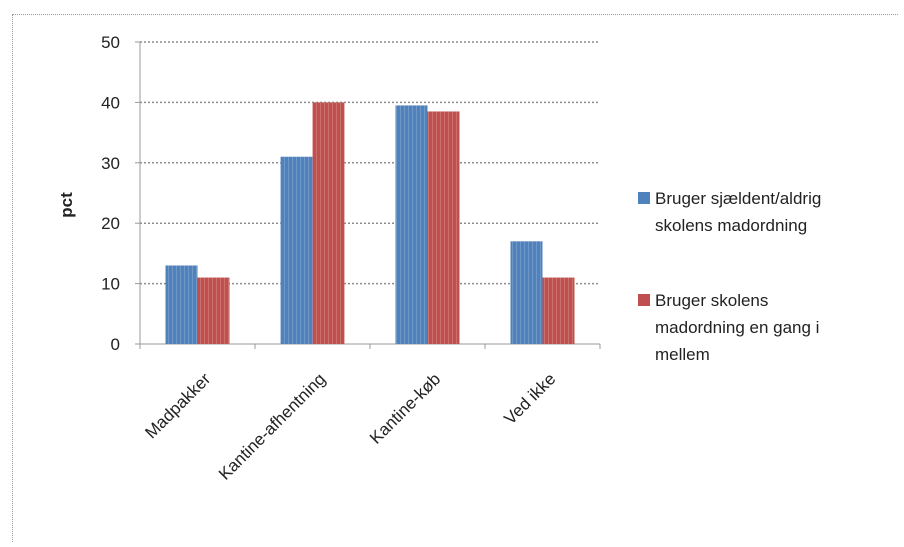 The width and height of the screenshot is (904, 547). What do you see at coordinates (66, 205) in the screenshot?
I see `y-axis-title: pct` at bounding box center [66, 205].